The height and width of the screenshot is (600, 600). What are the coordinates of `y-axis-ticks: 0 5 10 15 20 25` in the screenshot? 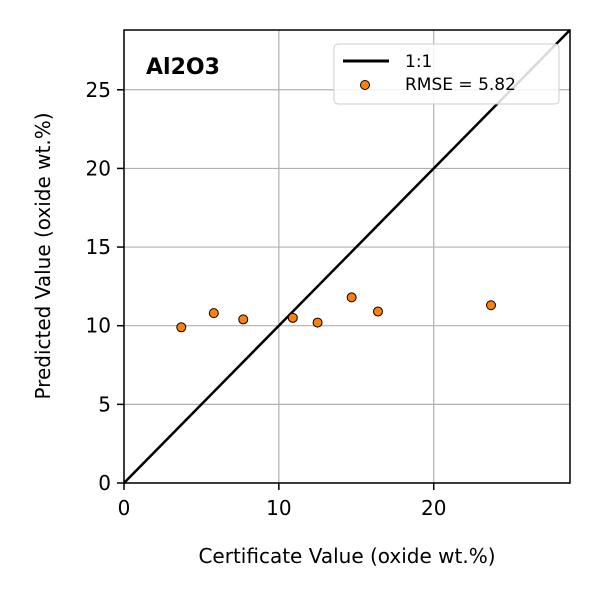 It's located at (105, 286).